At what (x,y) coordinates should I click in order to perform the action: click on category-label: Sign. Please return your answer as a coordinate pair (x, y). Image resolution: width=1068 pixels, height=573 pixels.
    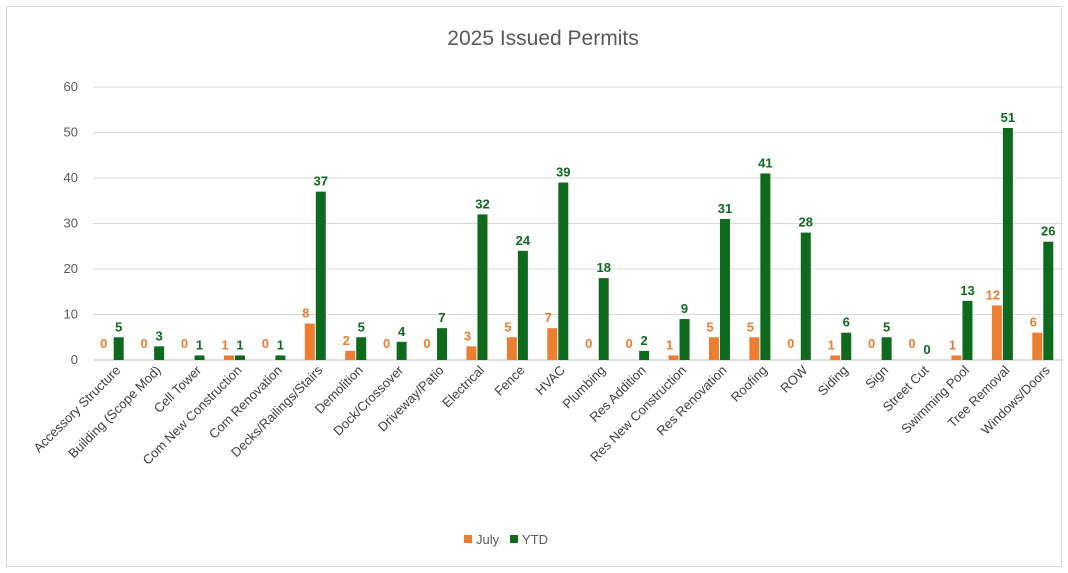
    Looking at the image, I should click on (876, 377).